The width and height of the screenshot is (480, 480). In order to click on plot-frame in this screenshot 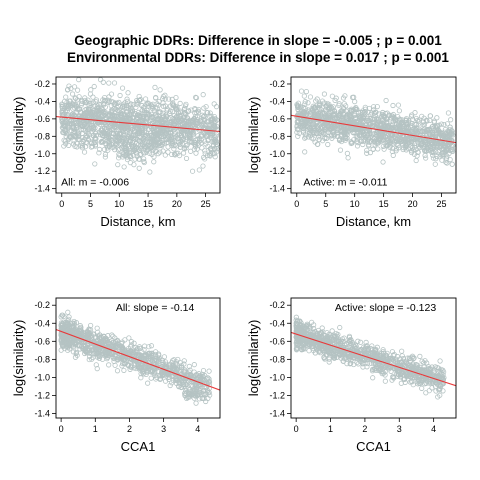, I will do `click(138, 358)`.